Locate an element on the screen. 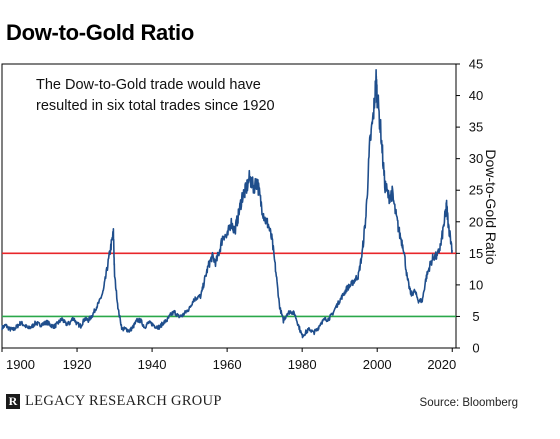 This screenshot has height=439, width=560. x-tick-label: 1980 is located at coordinates (302, 364).